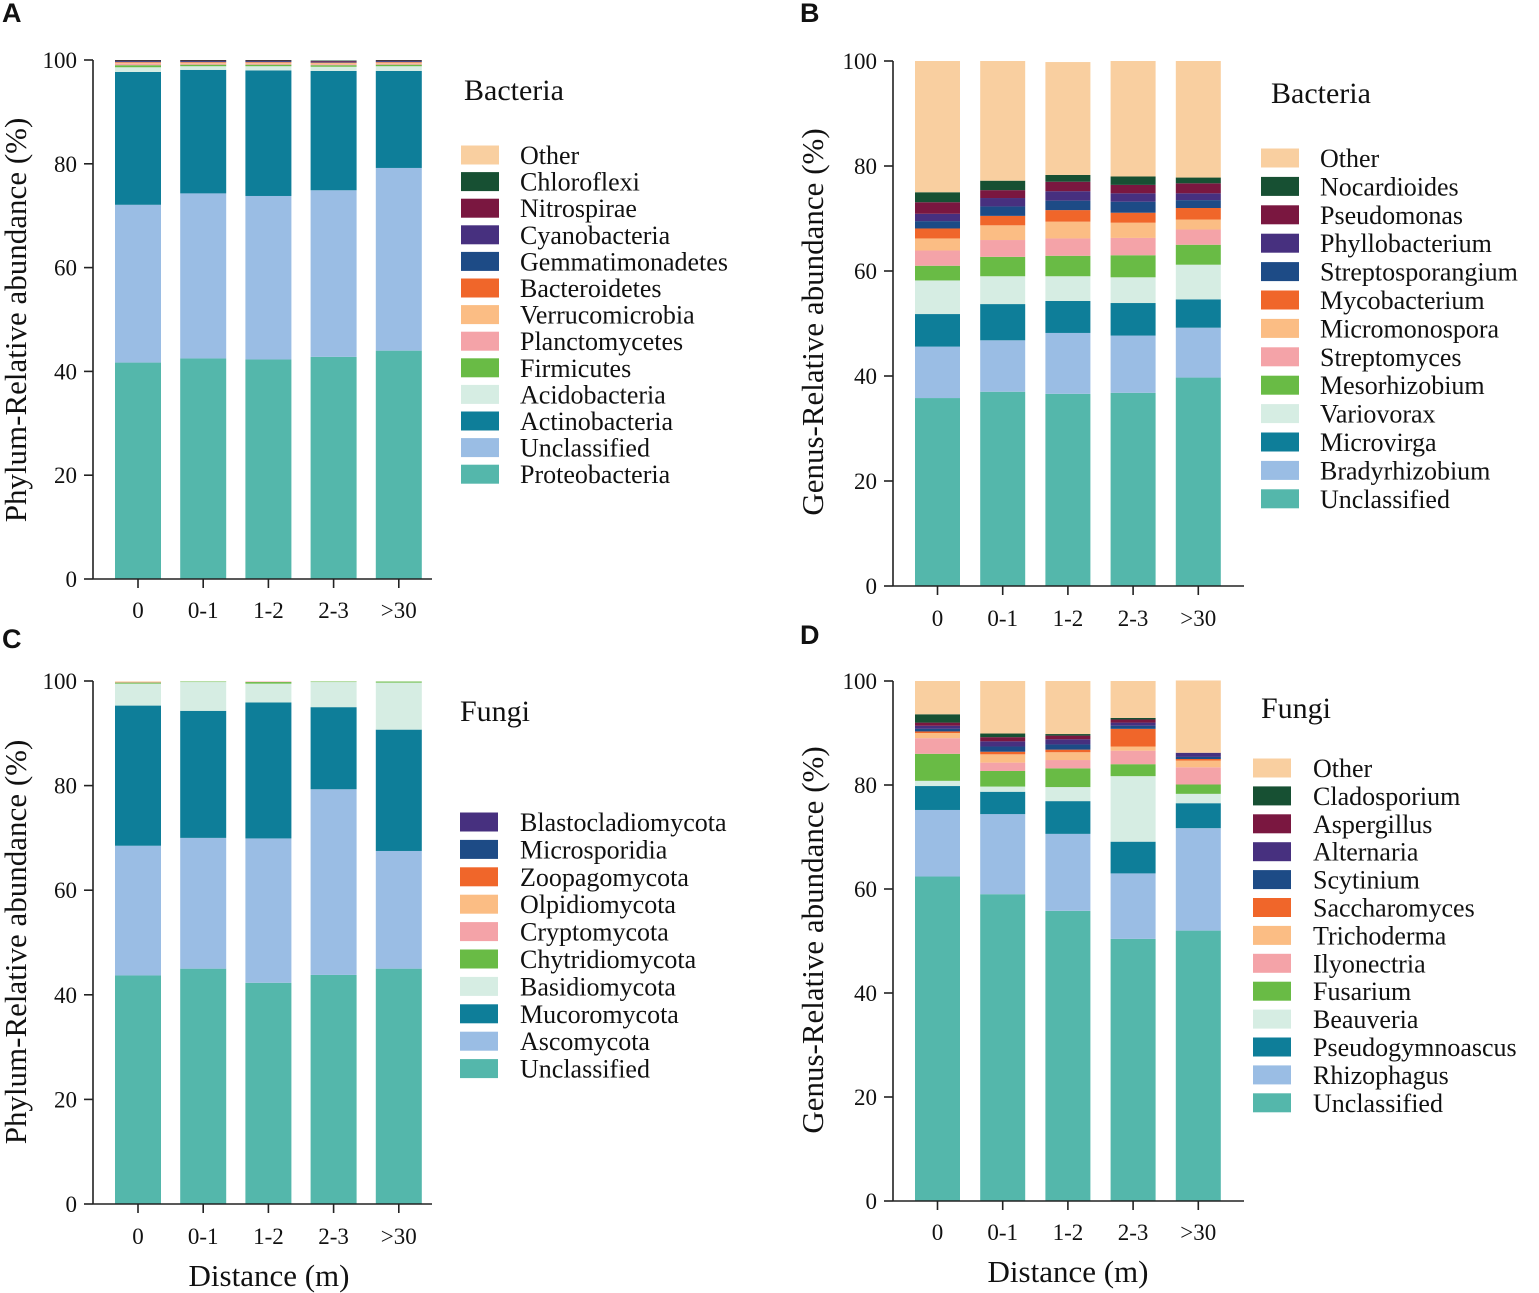 The width and height of the screenshot is (1539, 1293). Describe the element at coordinates (60, 60) in the screenshot. I see `y-tick-label: 100` at that location.